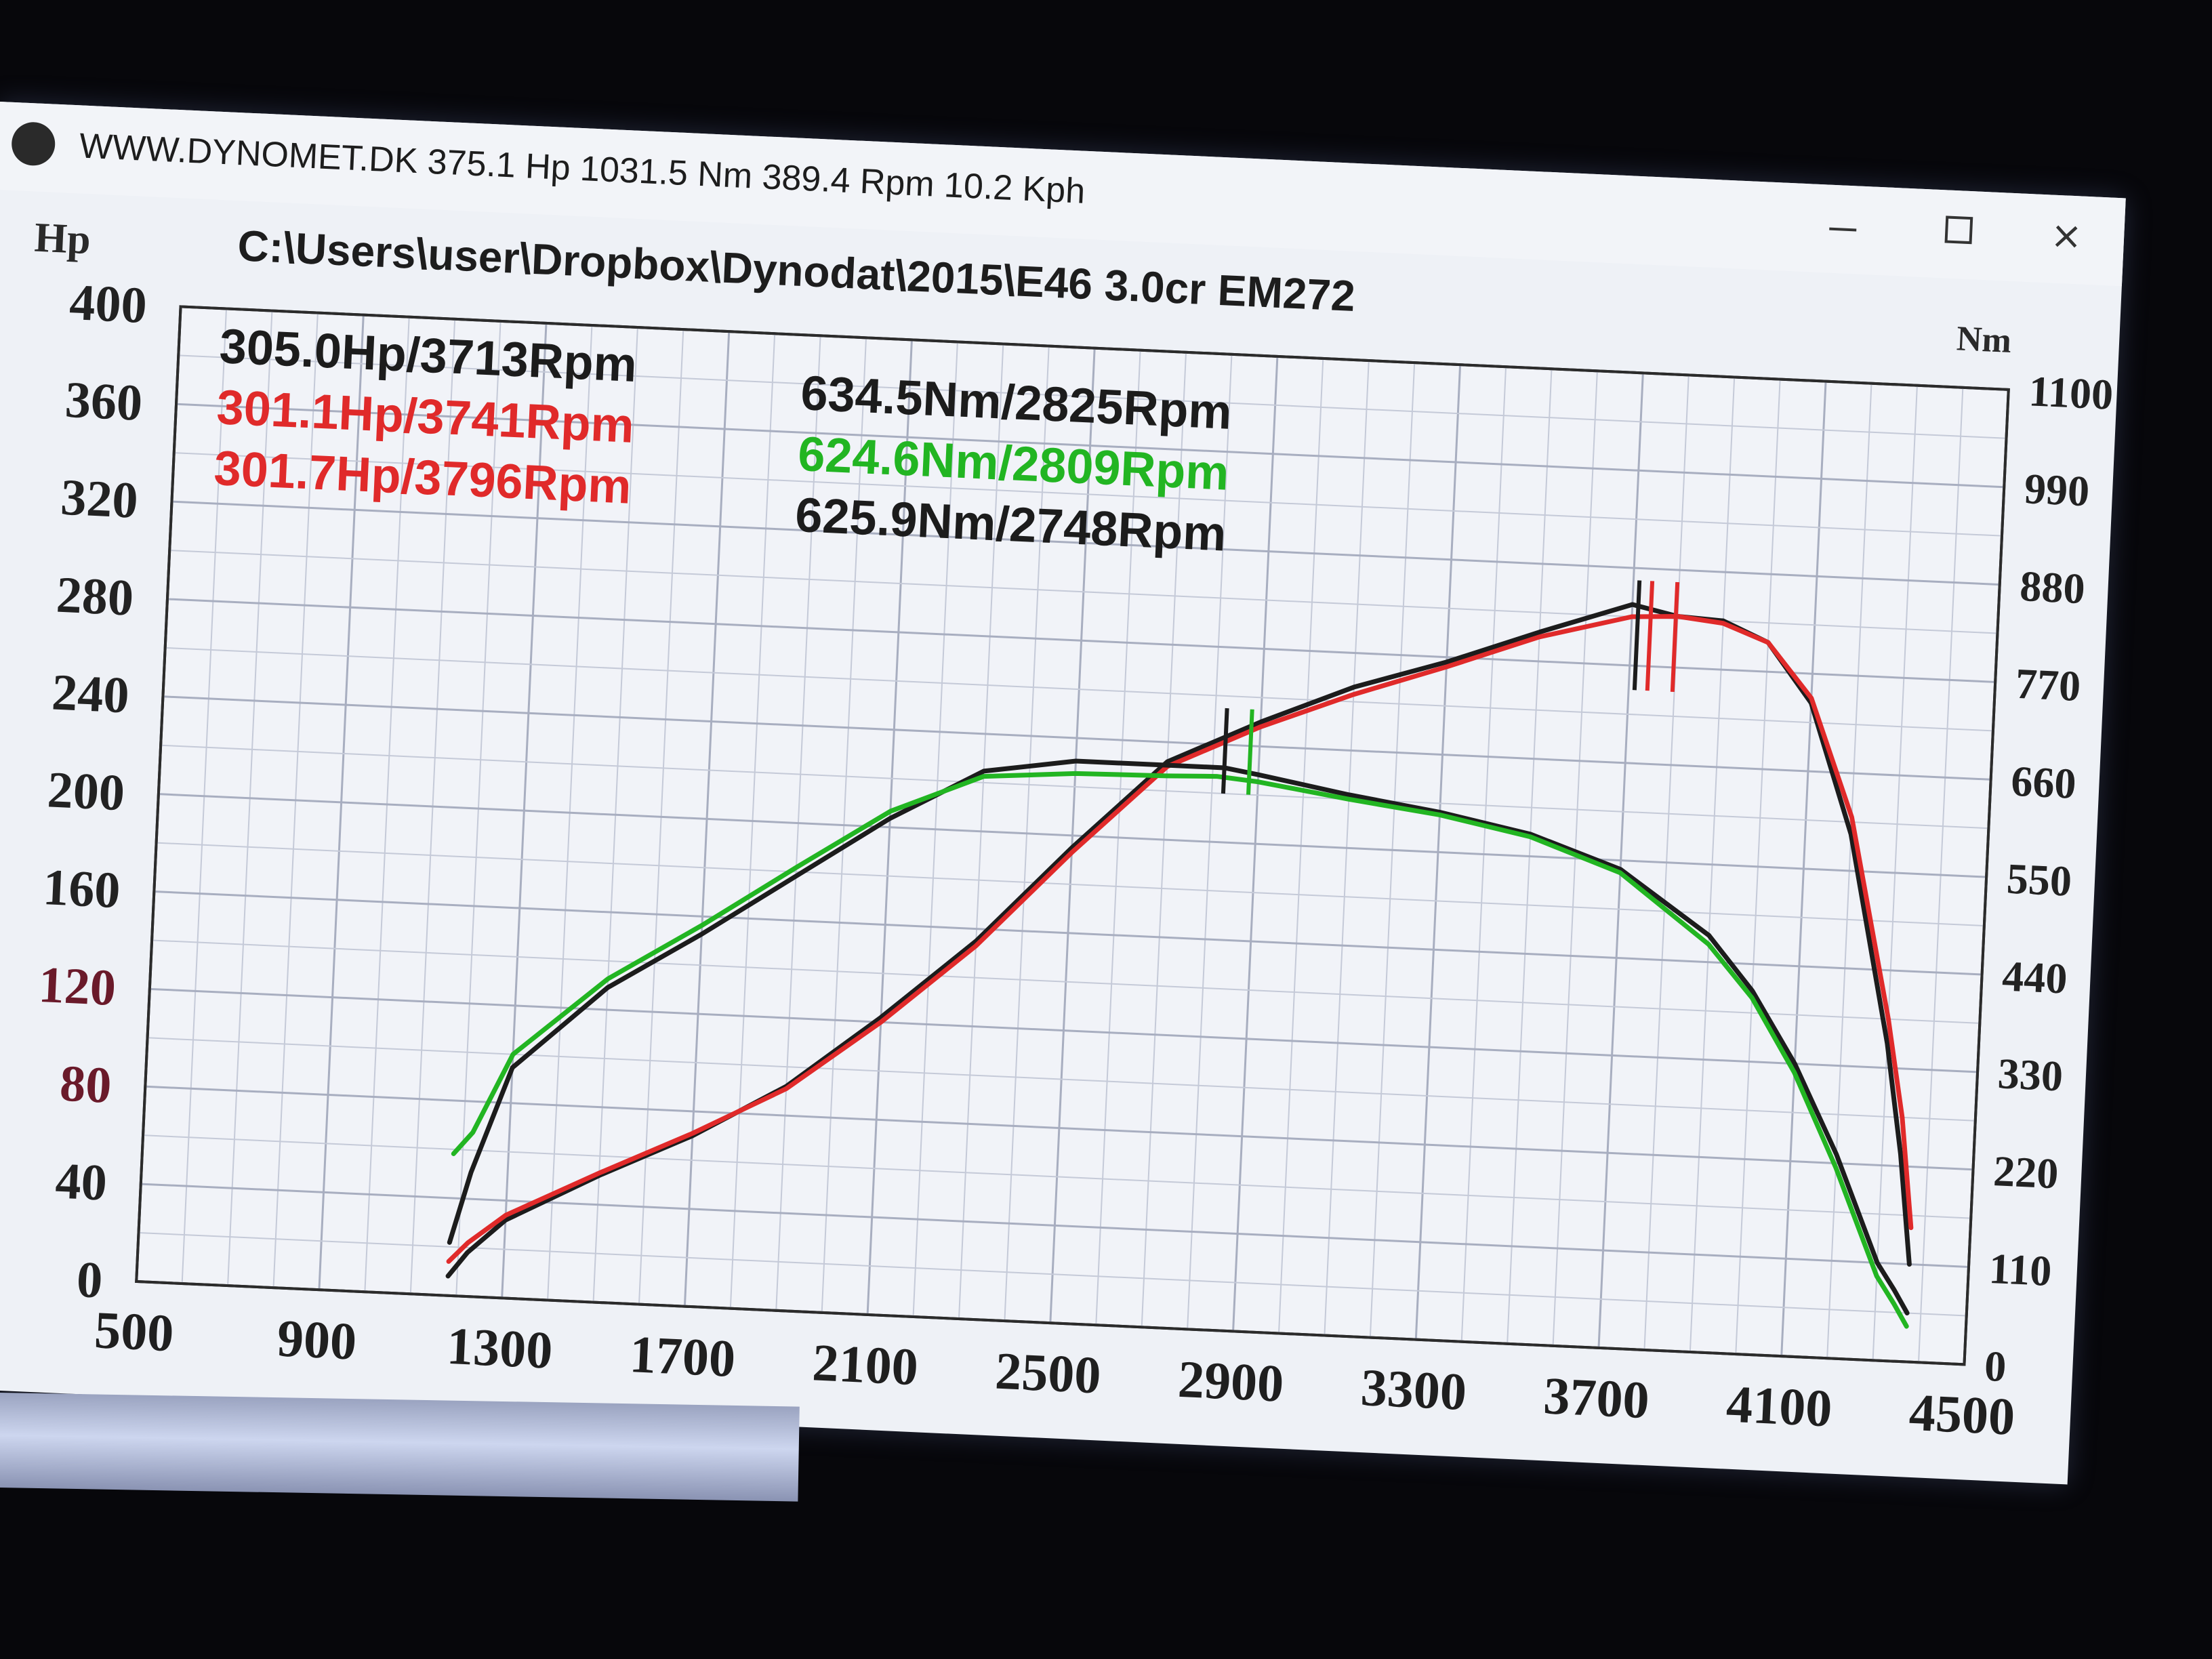 This screenshot has height=1659, width=2212. I want to click on y-axis-label: Hp, so click(62, 240).